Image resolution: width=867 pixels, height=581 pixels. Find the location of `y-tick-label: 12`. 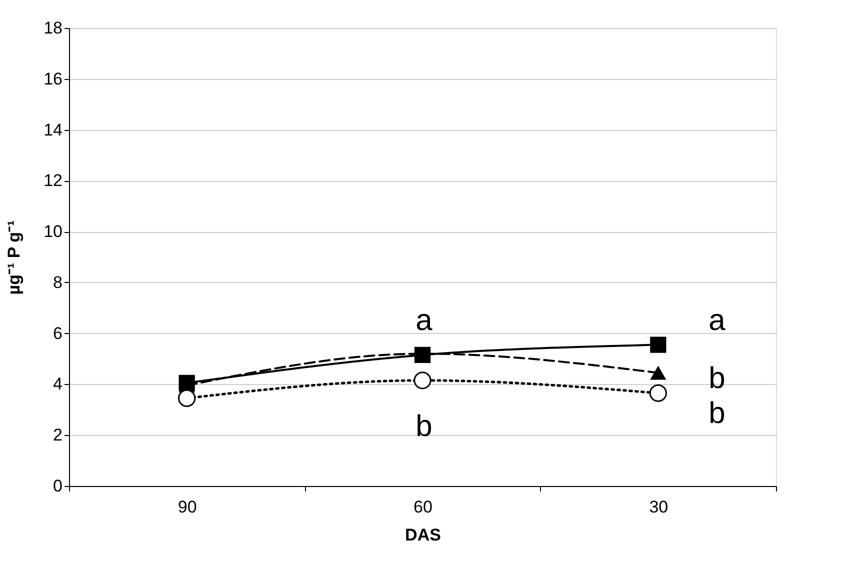

y-tick-label: 12 is located at coordinates (53, 180).